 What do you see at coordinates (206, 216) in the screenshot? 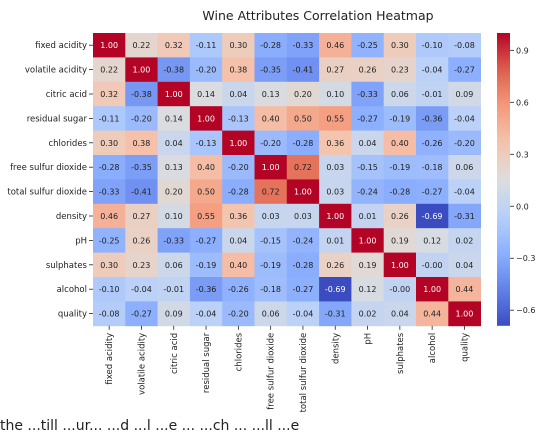
I see `cell-value-label: 0.55` at bounding box center [206, 216].